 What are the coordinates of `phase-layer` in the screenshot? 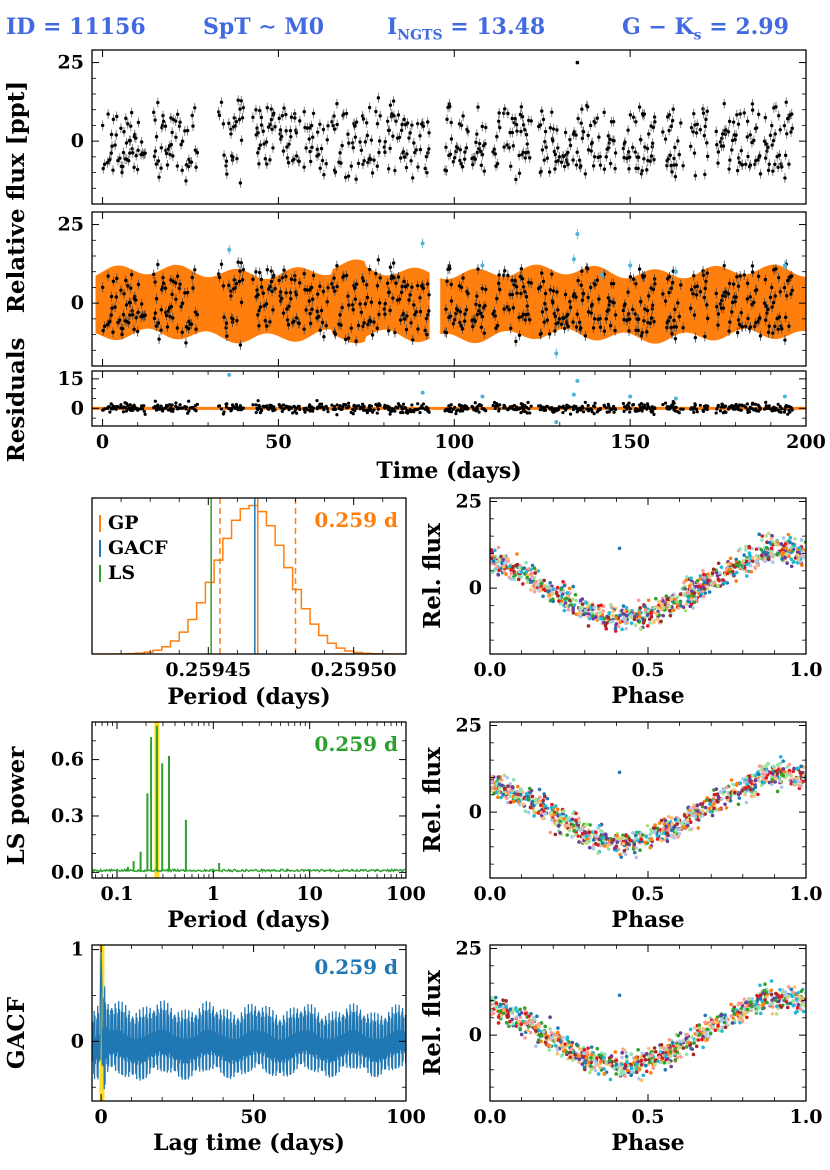 It's located at (648, 582).